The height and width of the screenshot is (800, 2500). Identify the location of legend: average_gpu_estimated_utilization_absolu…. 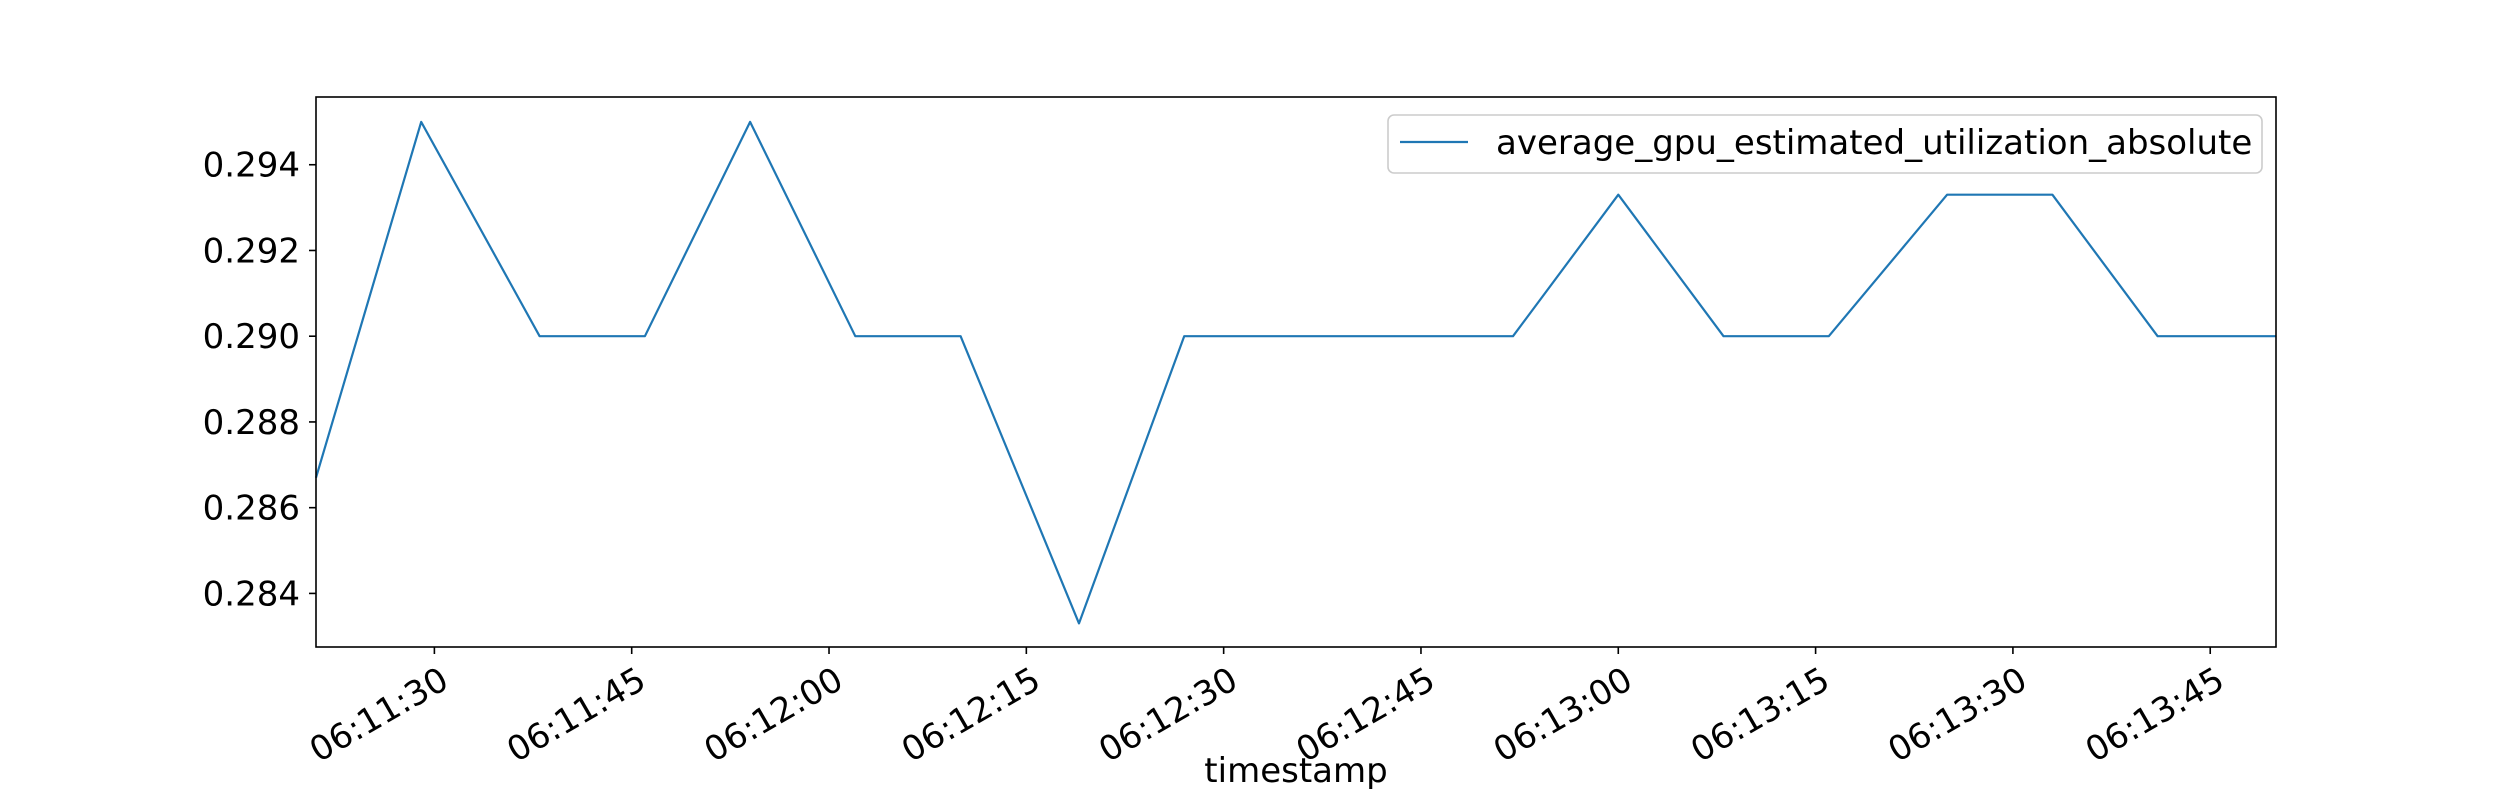
(1825, 144).